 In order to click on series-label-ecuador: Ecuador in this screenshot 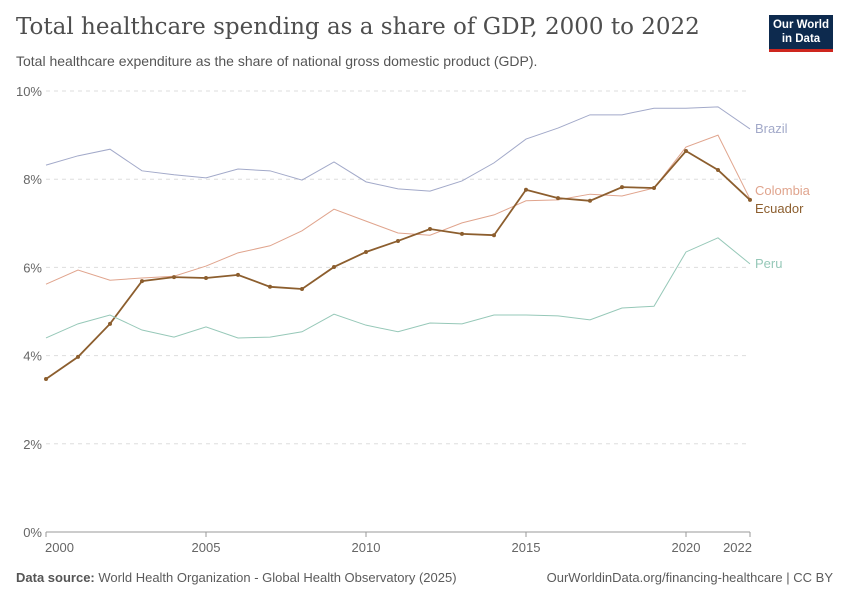, I will do `click(779, 208)`.